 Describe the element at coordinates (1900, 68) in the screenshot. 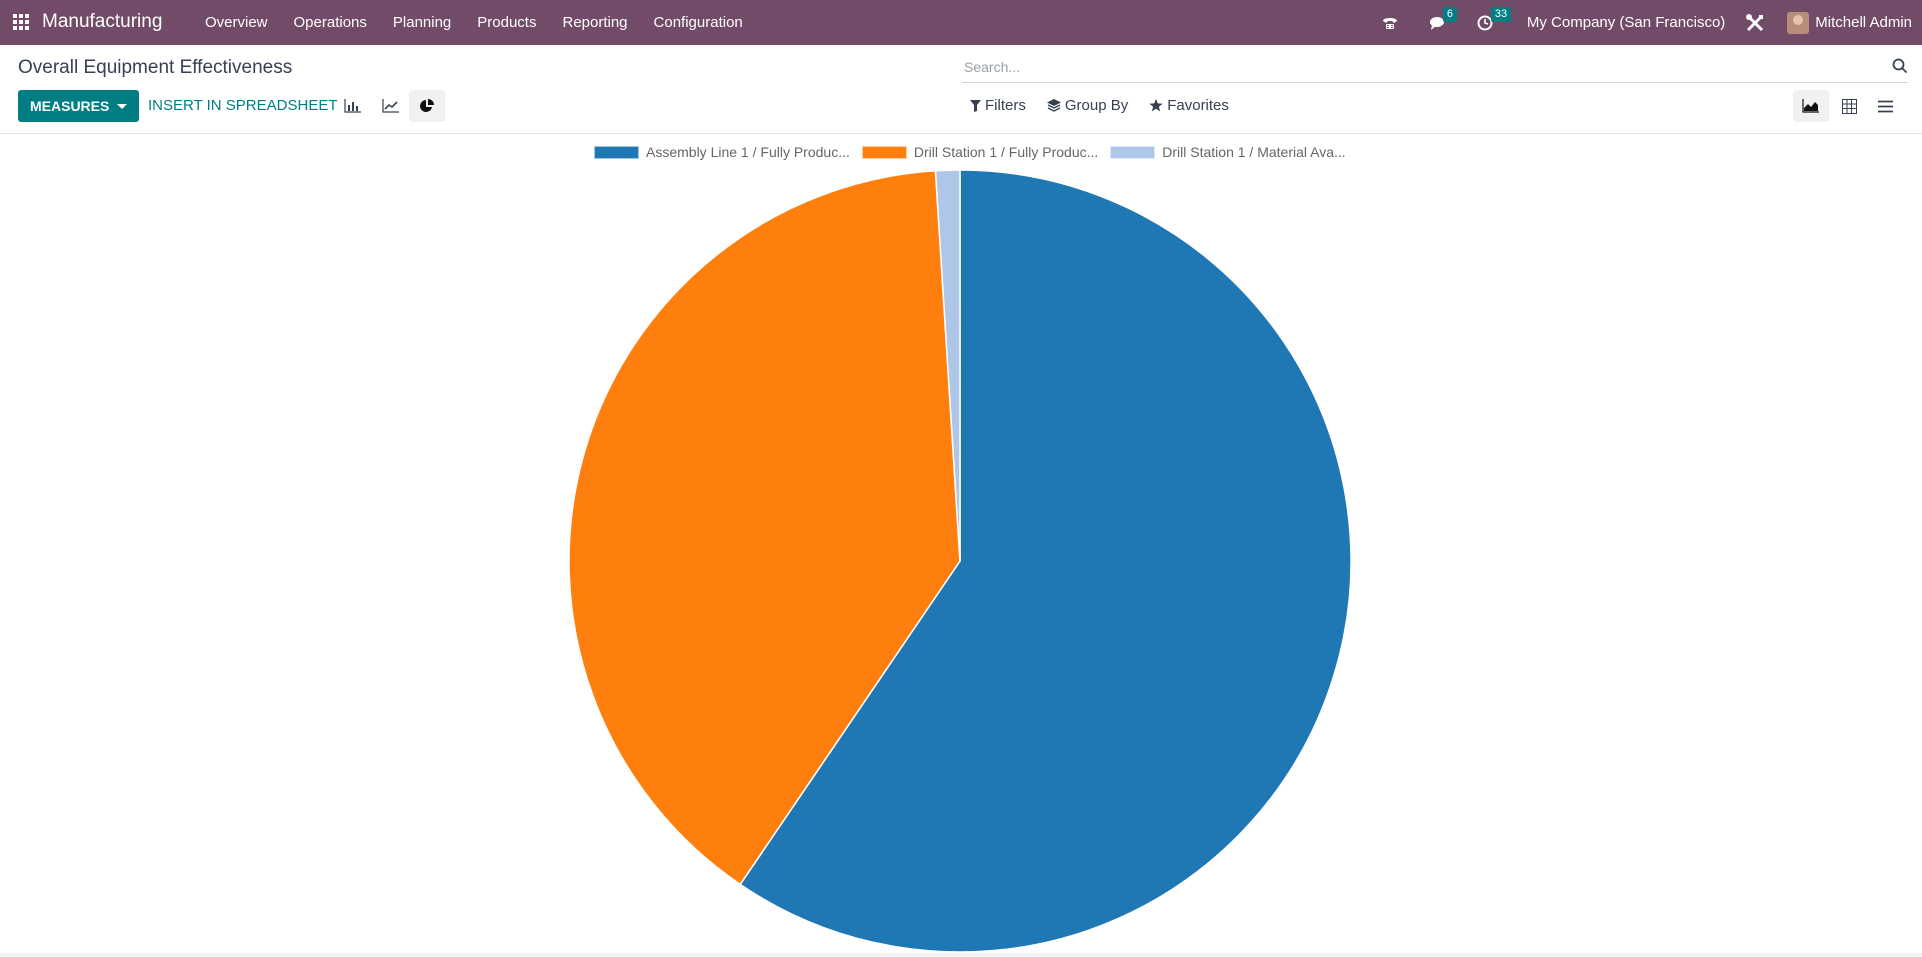

I see `search-icon` at that location.